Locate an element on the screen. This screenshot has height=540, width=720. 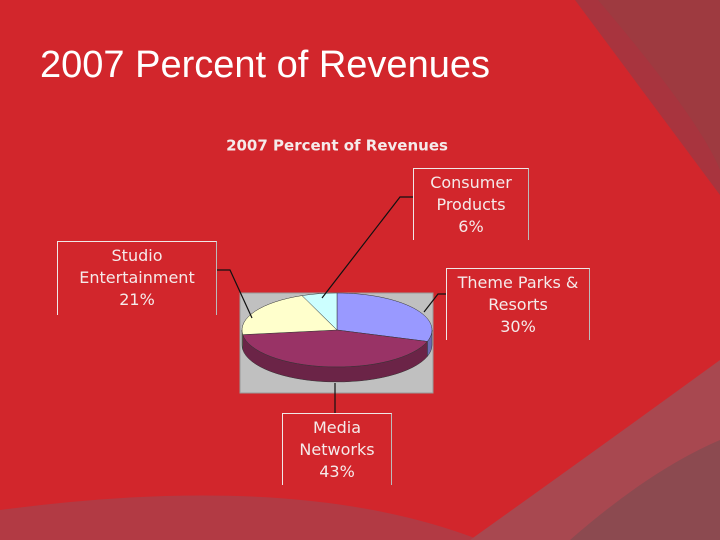
category-label: Theme Parks & Resorts is located at coordinates (518, 293).